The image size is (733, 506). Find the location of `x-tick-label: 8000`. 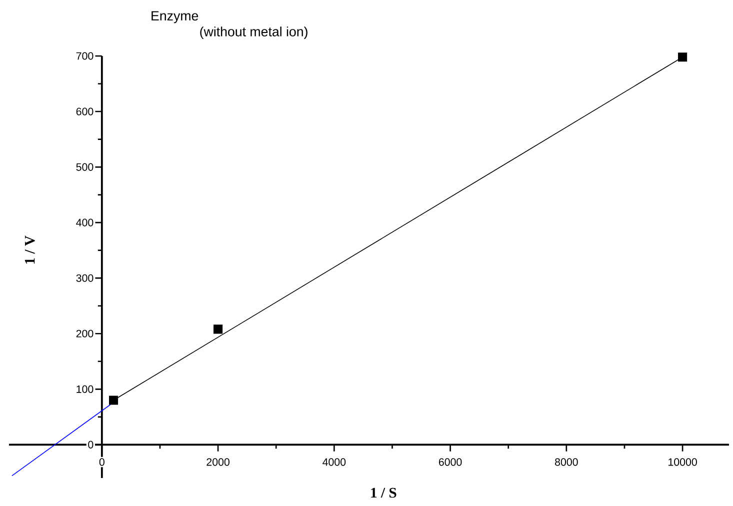

x-tick-label: 8000 is located at coordinates (566, 462).